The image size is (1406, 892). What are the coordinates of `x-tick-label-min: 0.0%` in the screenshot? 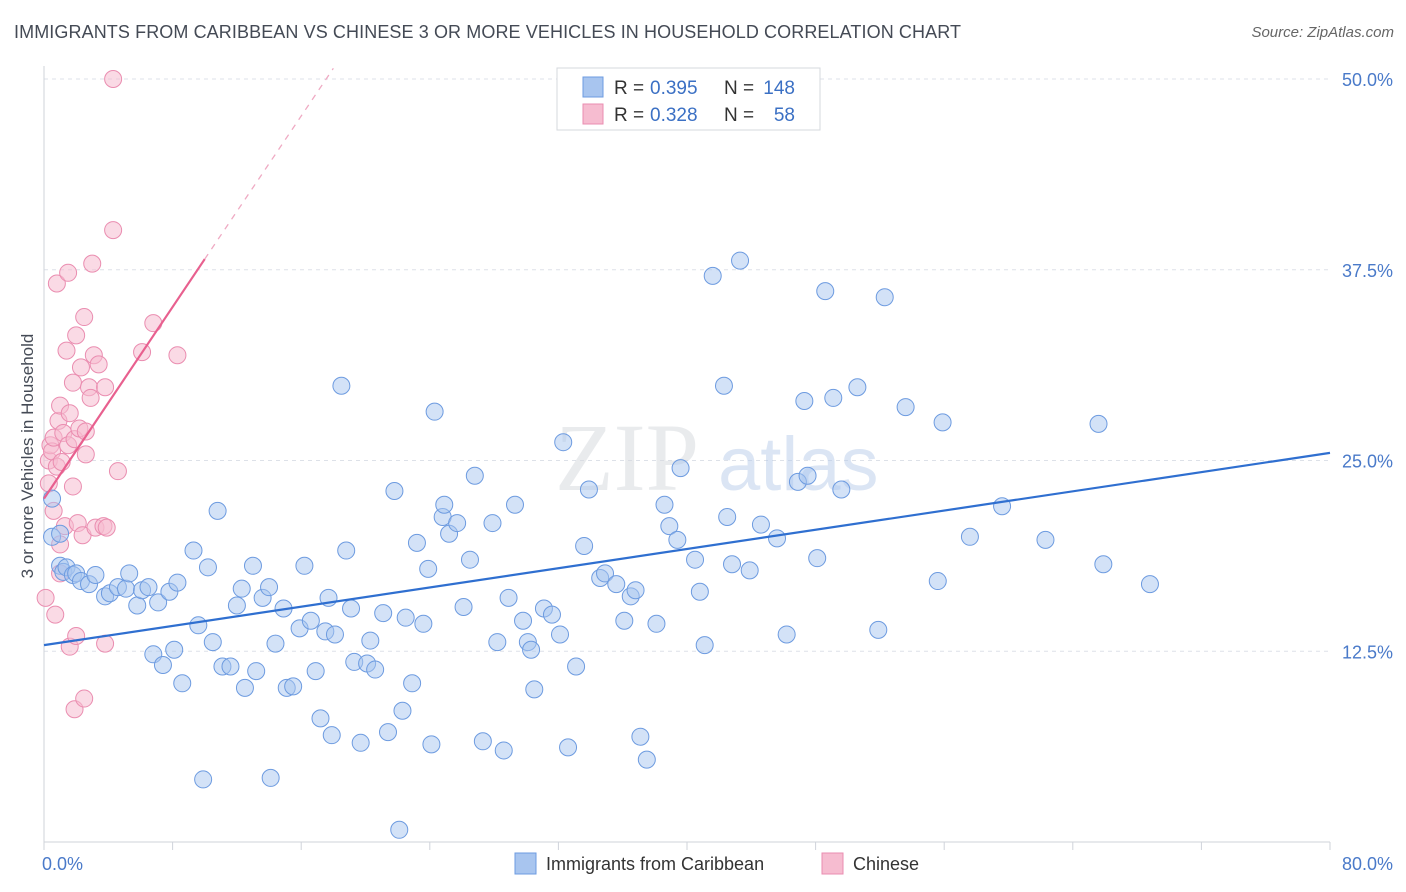 It's located at (62, 864).